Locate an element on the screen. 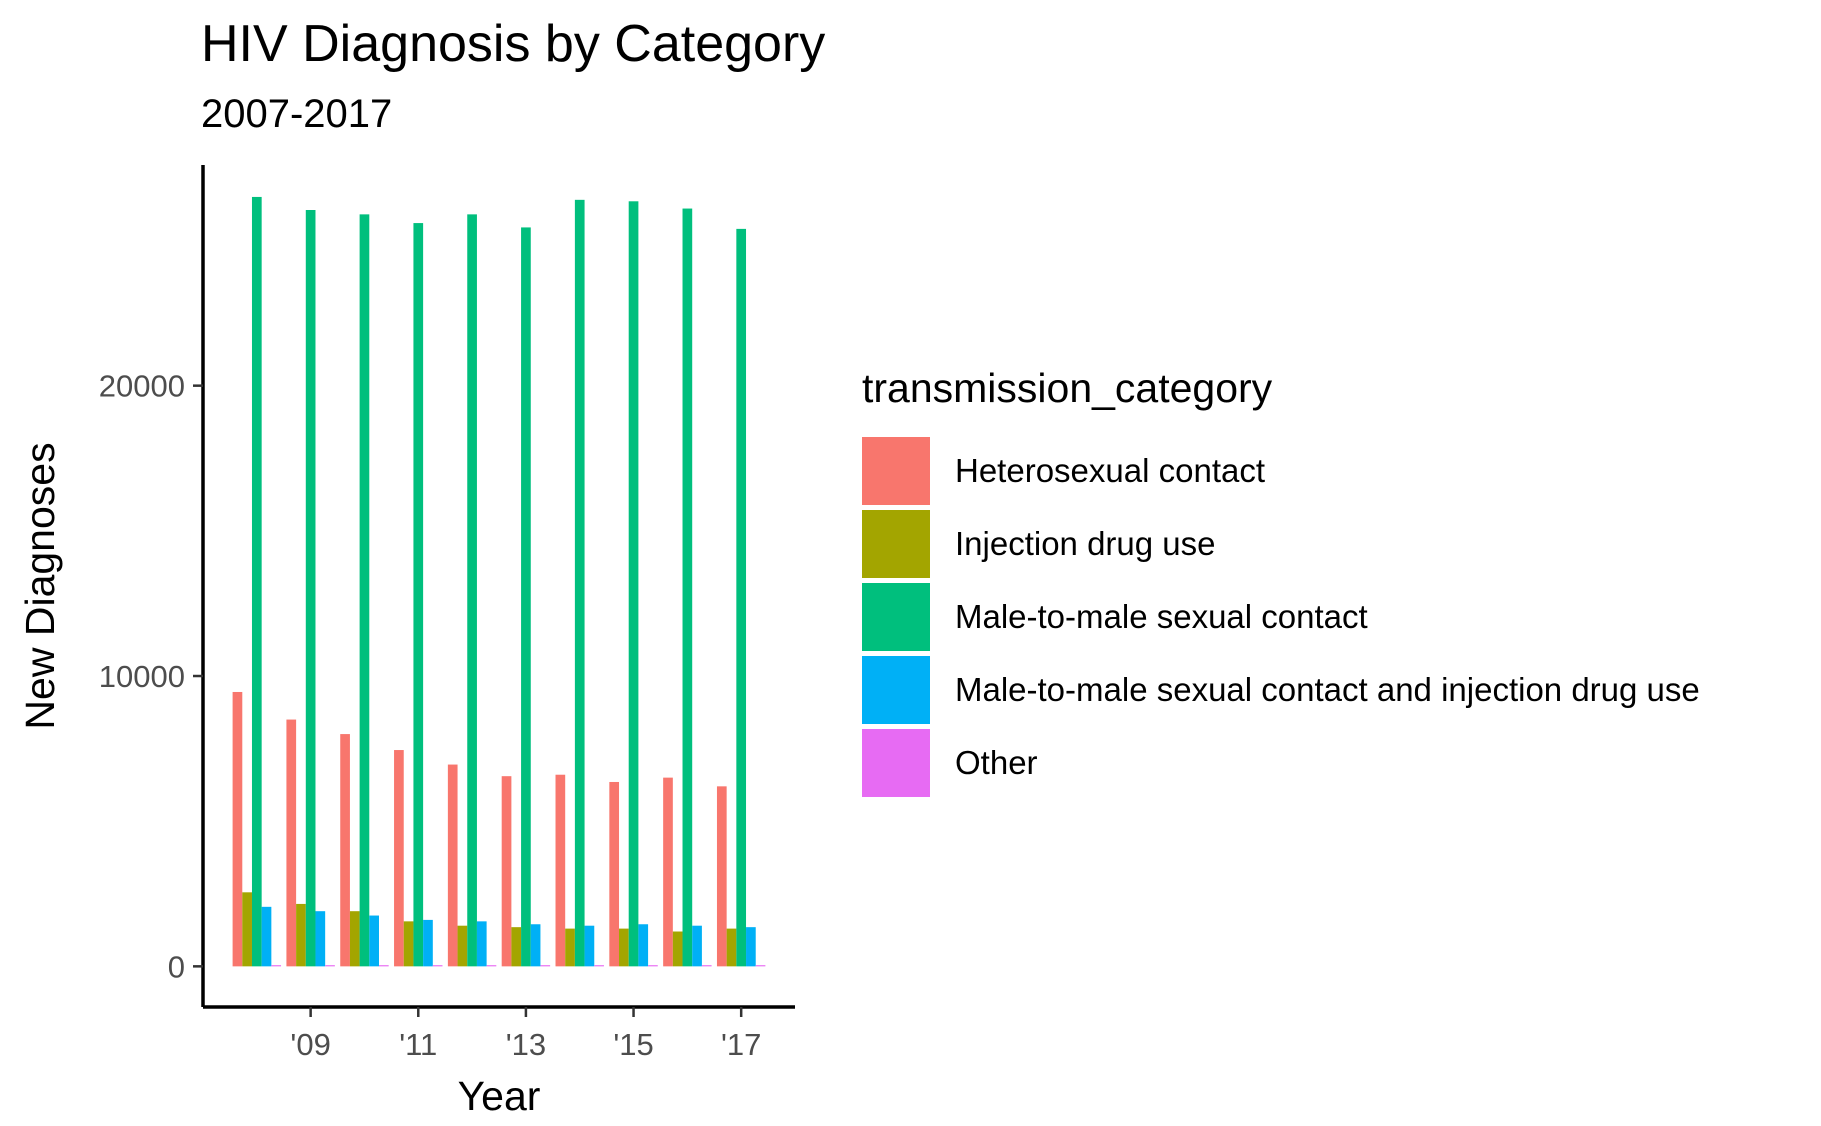 The height and width of the screenshot is (1126, 1821). y-tick-label: 20000 is located at coordinates (142, 386).